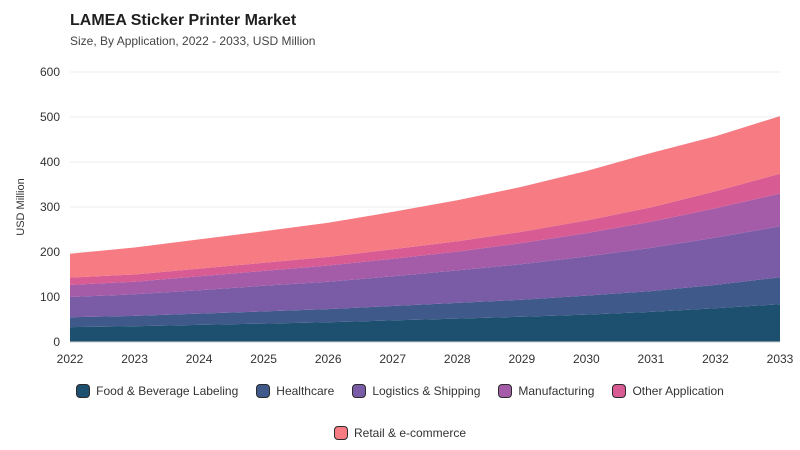 This screenshot has width=800, height=450. I want to click on y-axis-ticks: 0 100 200 300 400 500 600, so click(50, 207).